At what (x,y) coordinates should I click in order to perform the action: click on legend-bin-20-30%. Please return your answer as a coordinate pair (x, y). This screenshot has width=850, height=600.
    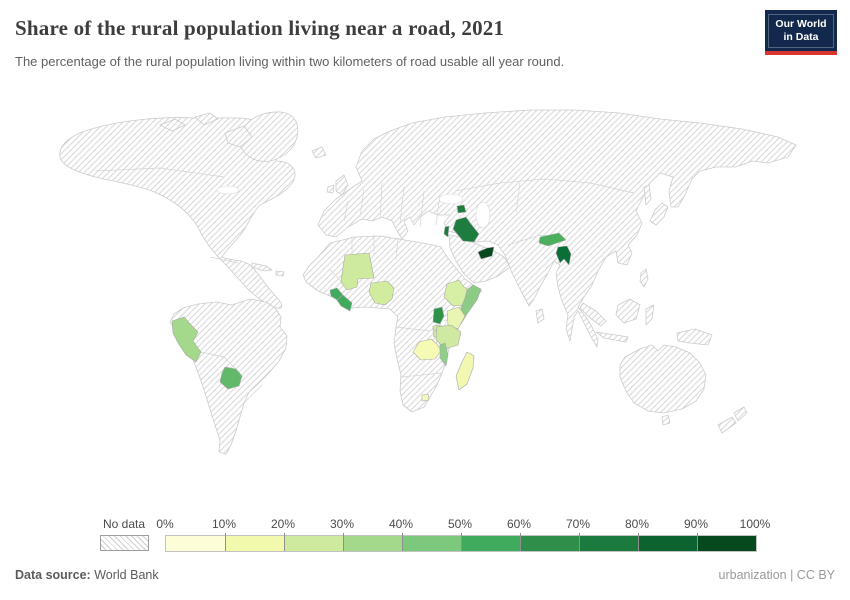
    Looking at the image, I should click on (313, 543).